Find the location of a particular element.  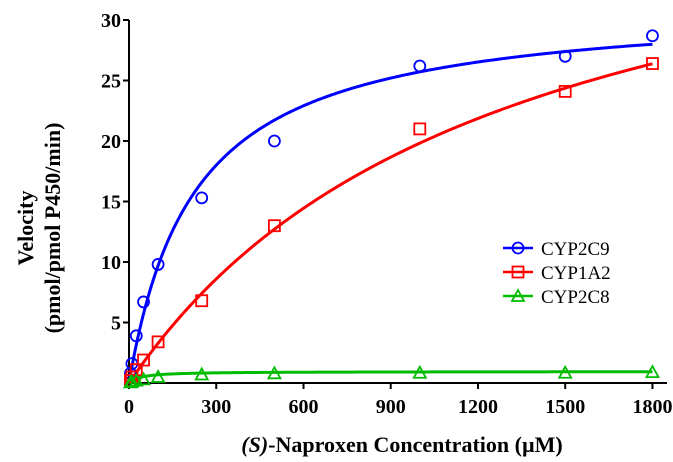

y-tick-label: 10 is located at coordinates (111, 263).